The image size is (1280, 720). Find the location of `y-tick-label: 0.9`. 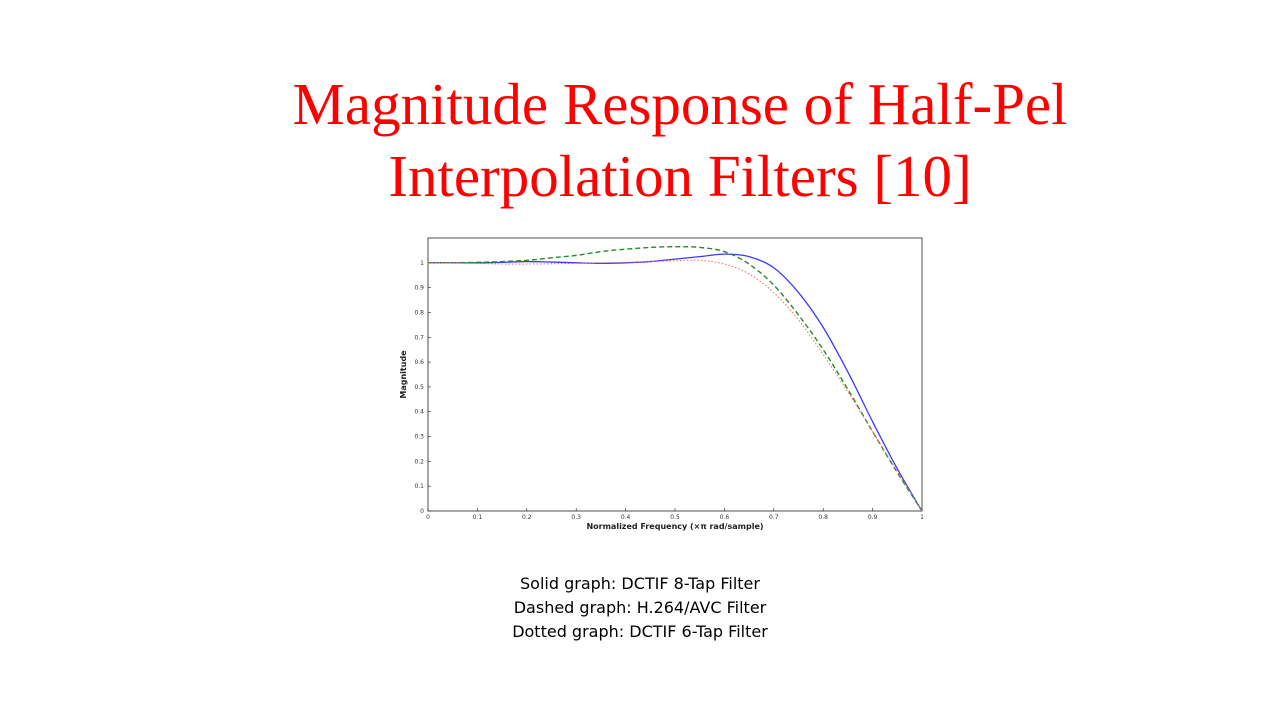

y-tick-label: 0.9 is located at coordinates (419, 288).